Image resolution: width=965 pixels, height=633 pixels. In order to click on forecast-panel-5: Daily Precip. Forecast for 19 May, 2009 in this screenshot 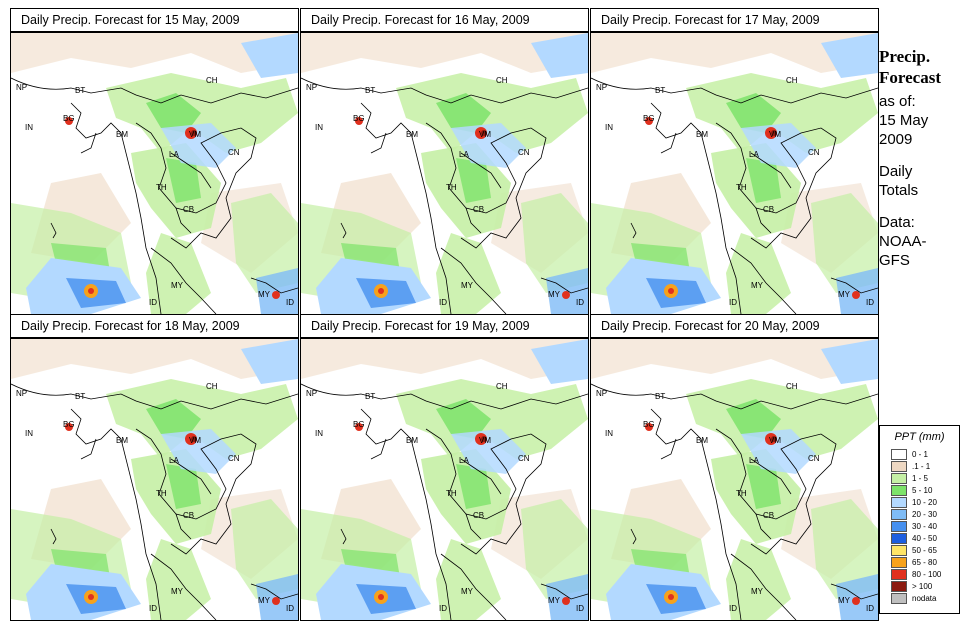, I will do `click(444, 467)`.